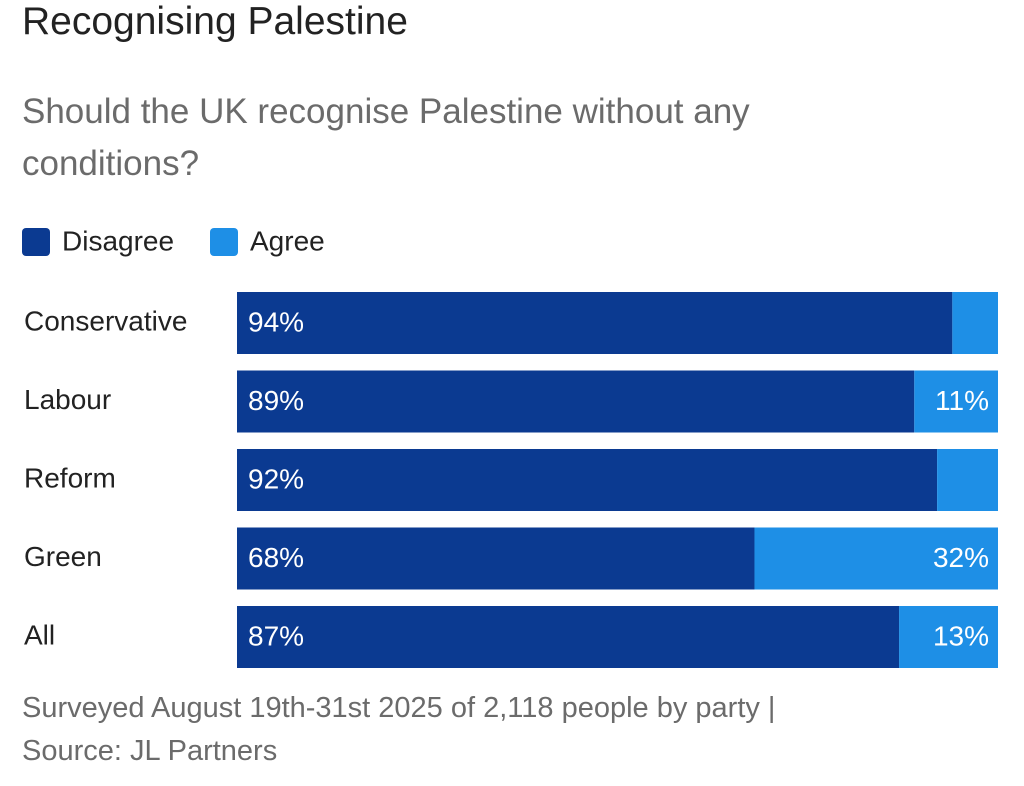 This screenshot has height=786, width=1024. I want to click on legend-label: Agree, so click(287, 240).